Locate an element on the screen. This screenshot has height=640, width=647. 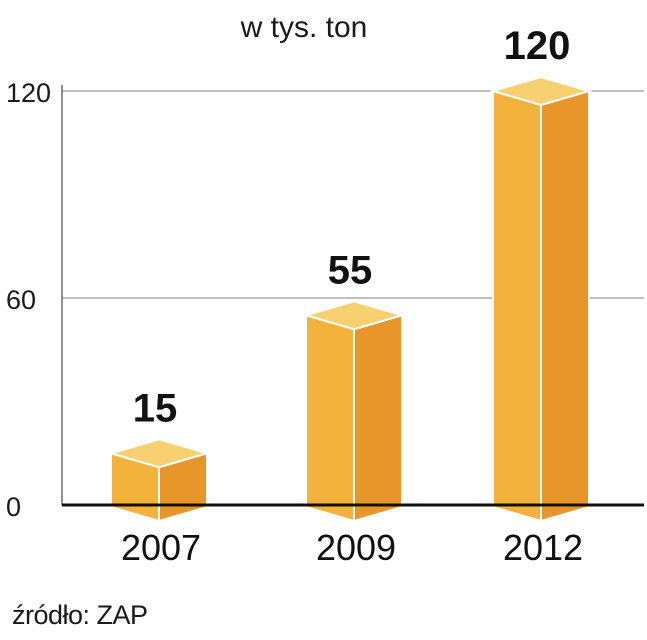
bar-value-label: 15 is located at coordinates (155, 408).